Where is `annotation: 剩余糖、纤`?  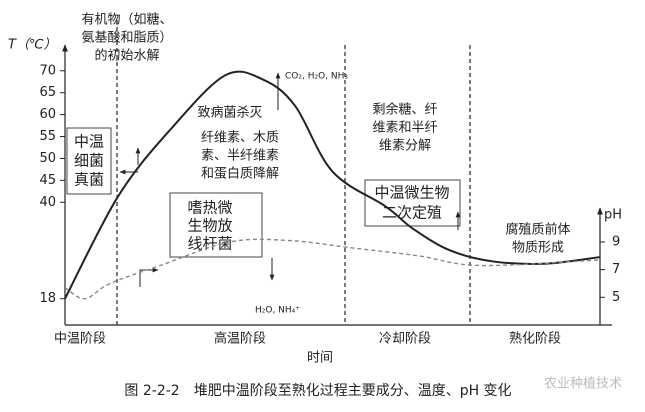 annotation: 剩余糖、纤 is located at coordinates (404, 110).